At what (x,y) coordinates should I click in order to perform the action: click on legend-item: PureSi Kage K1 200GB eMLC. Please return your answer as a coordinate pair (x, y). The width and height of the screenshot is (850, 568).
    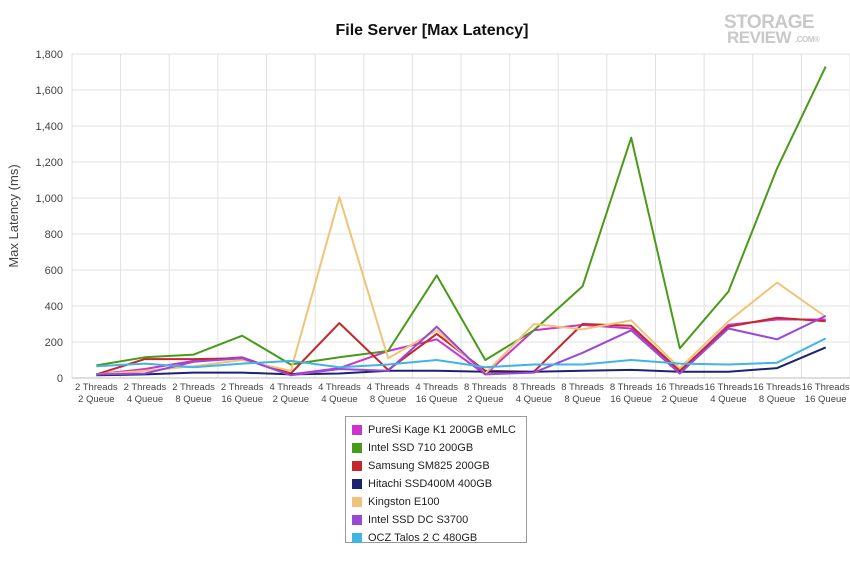
    Looking at the image, I should click on (439, 430).